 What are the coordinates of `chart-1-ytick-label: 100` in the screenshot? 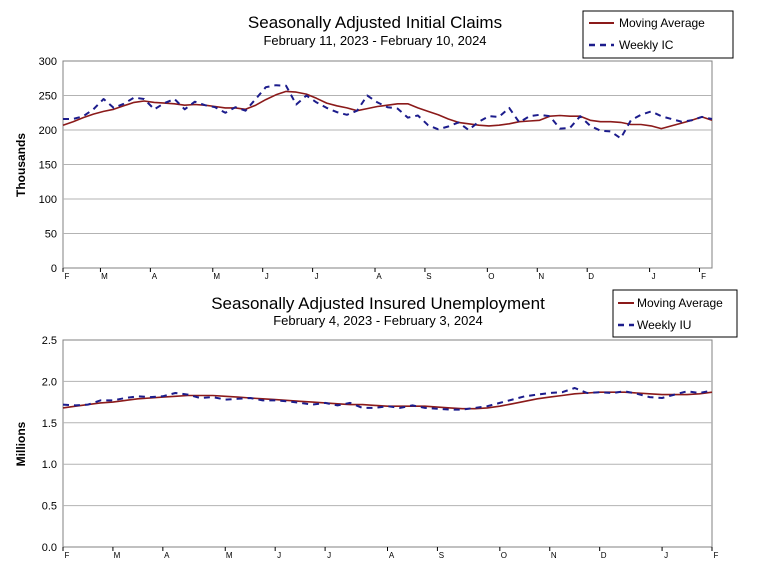 It's located at (48, 200).